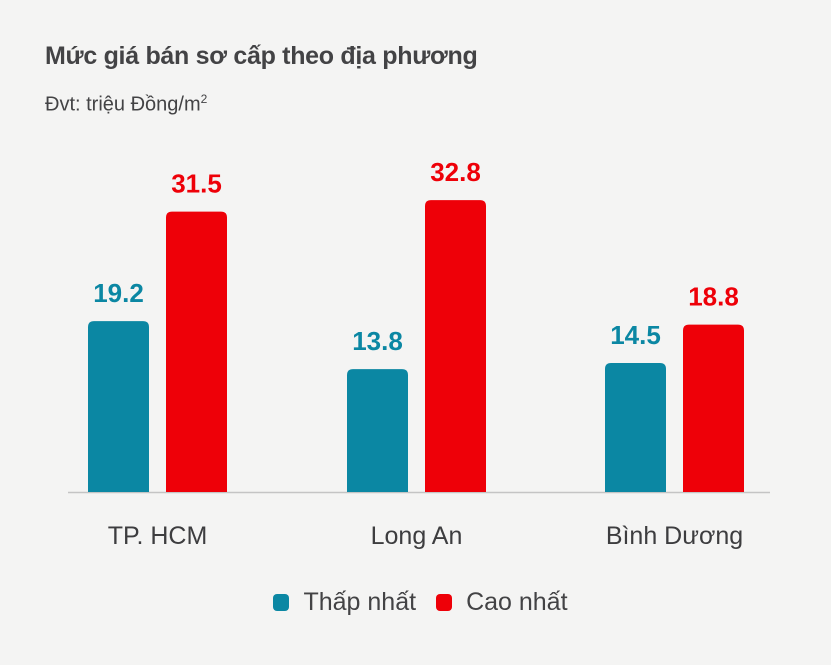  What do you see at coordinates (674, 536) in the screenshot?
I see `x-tick-label: Bình Dương` at bounding box center [674, 536].